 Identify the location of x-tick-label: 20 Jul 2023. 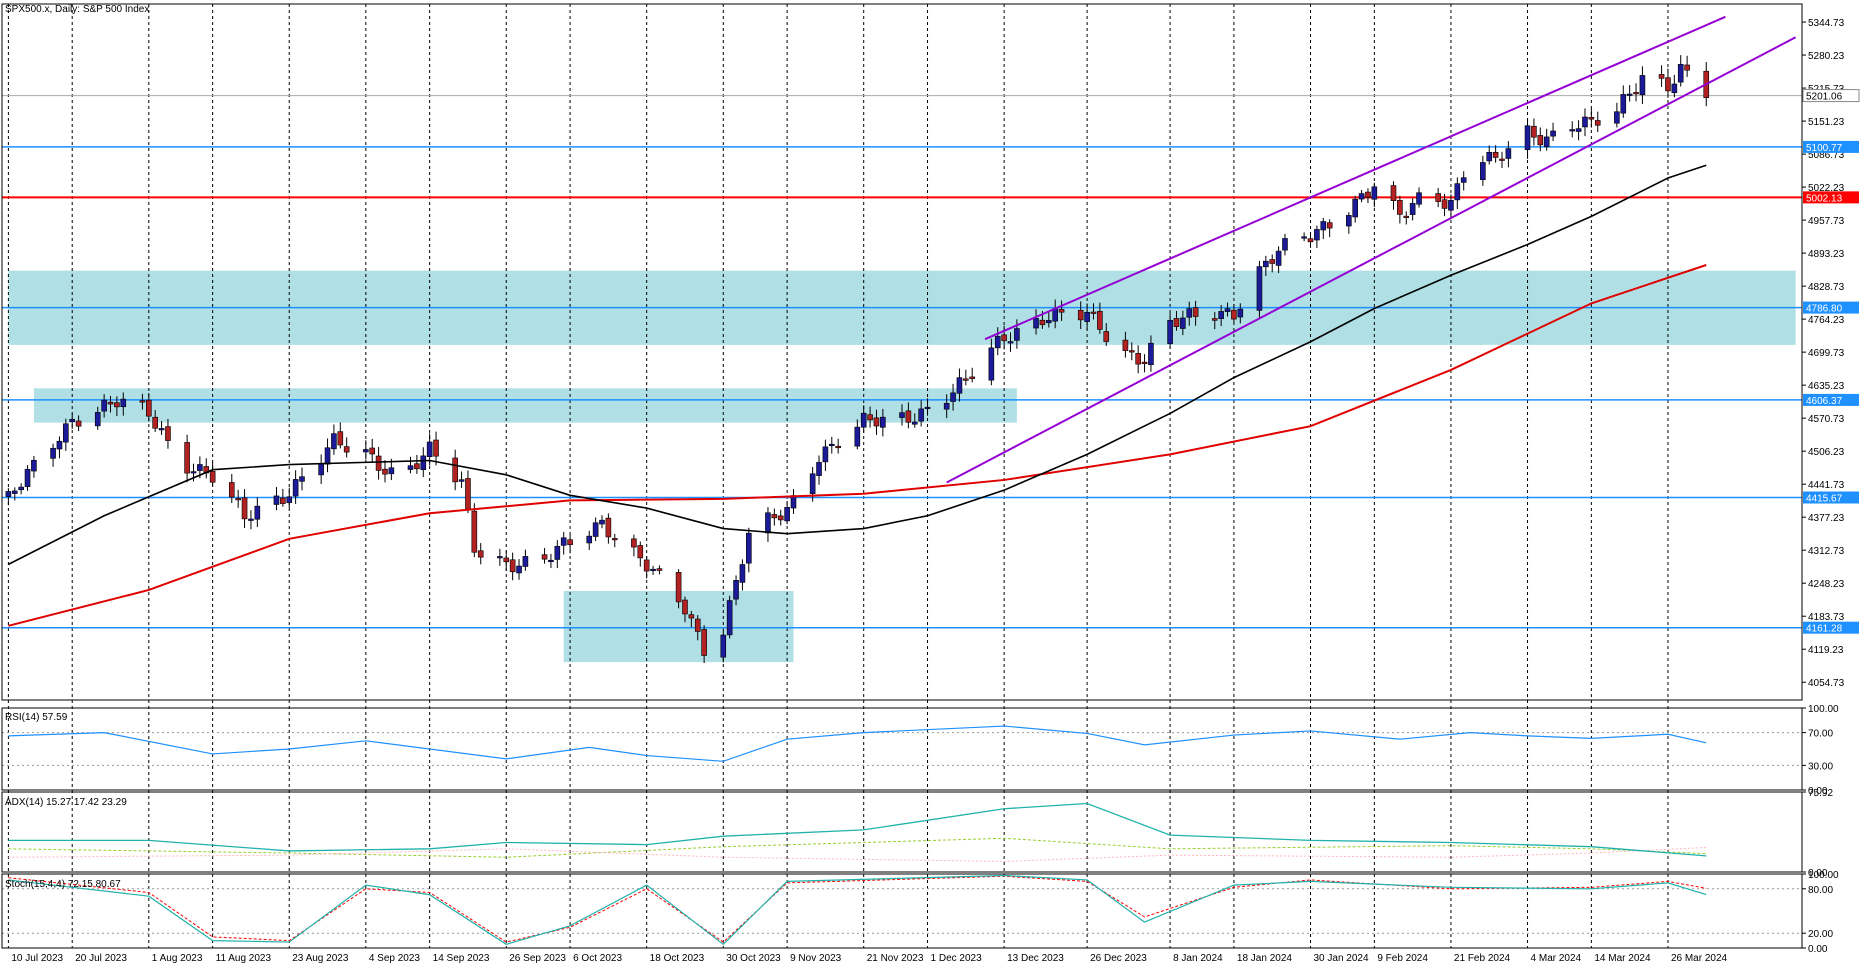
(101, 958).